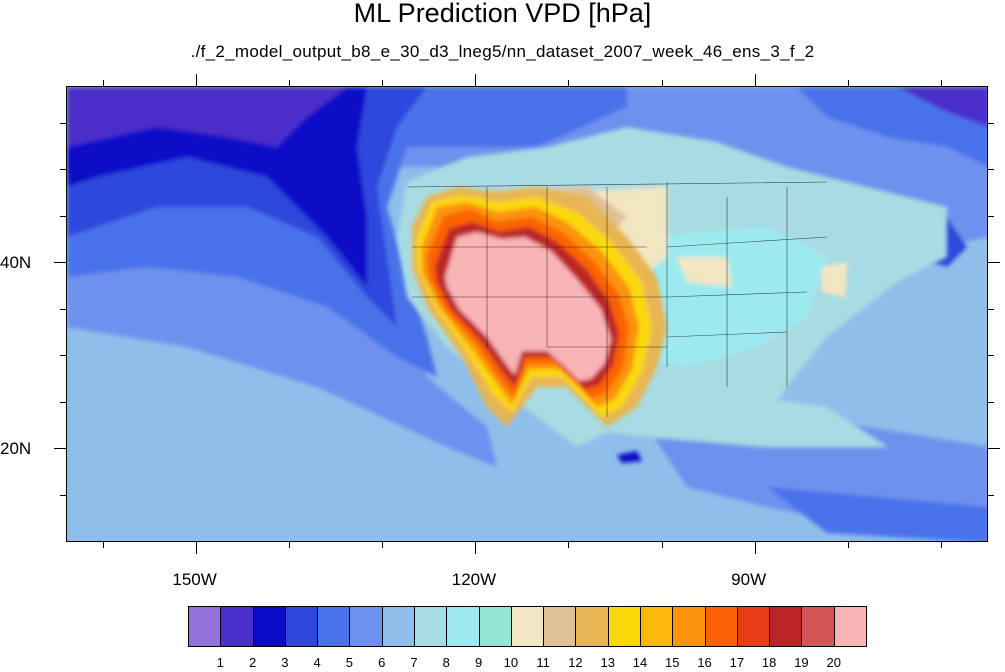  Describe the element at coordinates (194, 579) in the screenshot. I see `lon-tick-label: 150W` at that location.